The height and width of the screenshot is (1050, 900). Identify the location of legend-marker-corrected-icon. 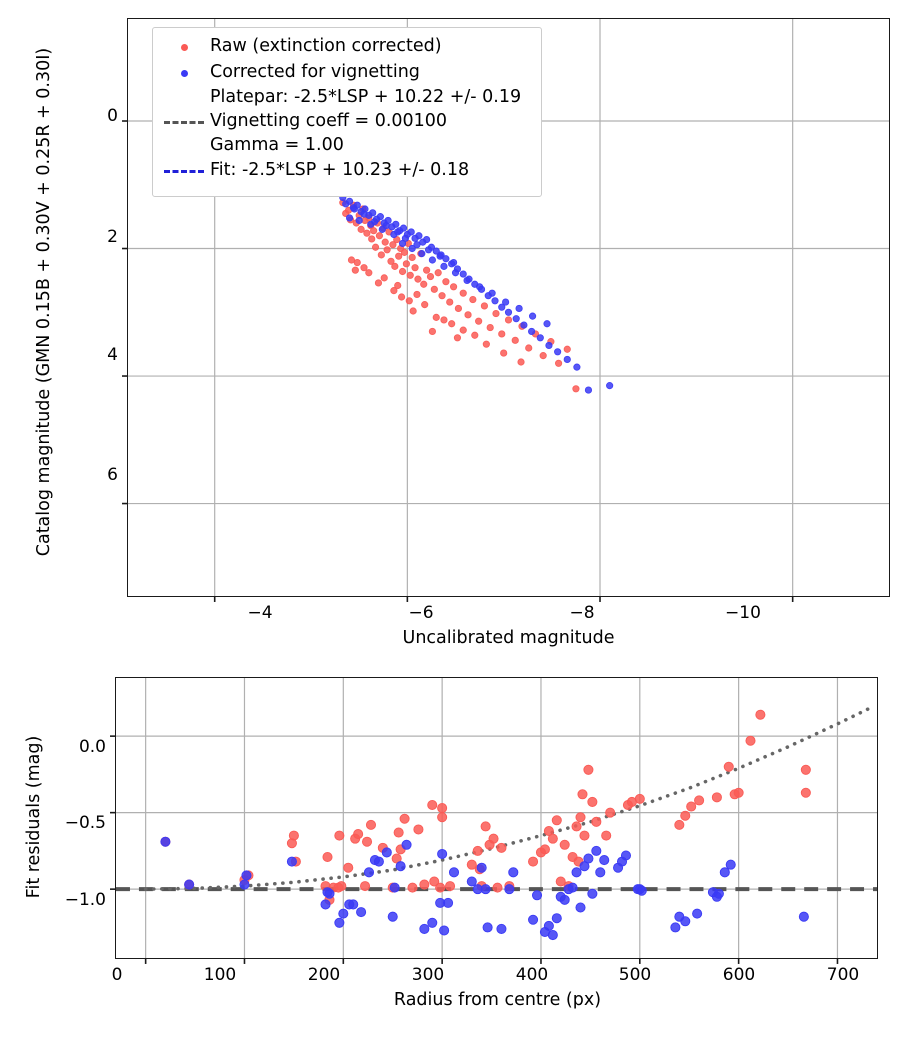
(184, 73).